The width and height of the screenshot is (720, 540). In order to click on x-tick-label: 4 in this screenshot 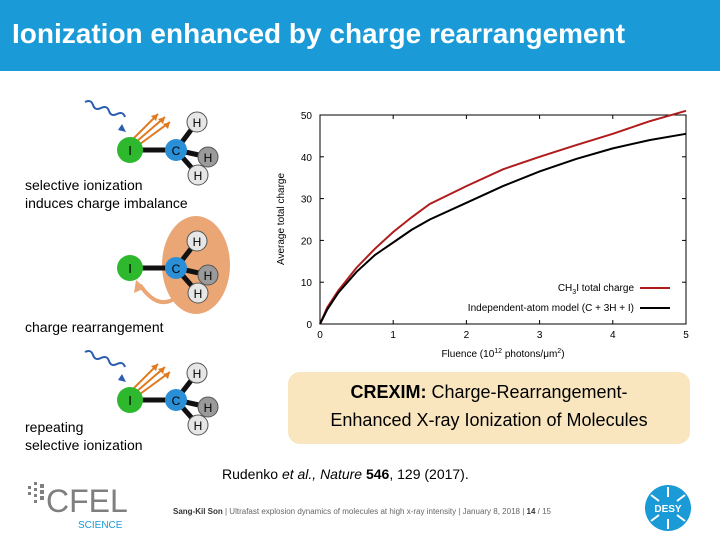, I will do `click(613, 335)`.